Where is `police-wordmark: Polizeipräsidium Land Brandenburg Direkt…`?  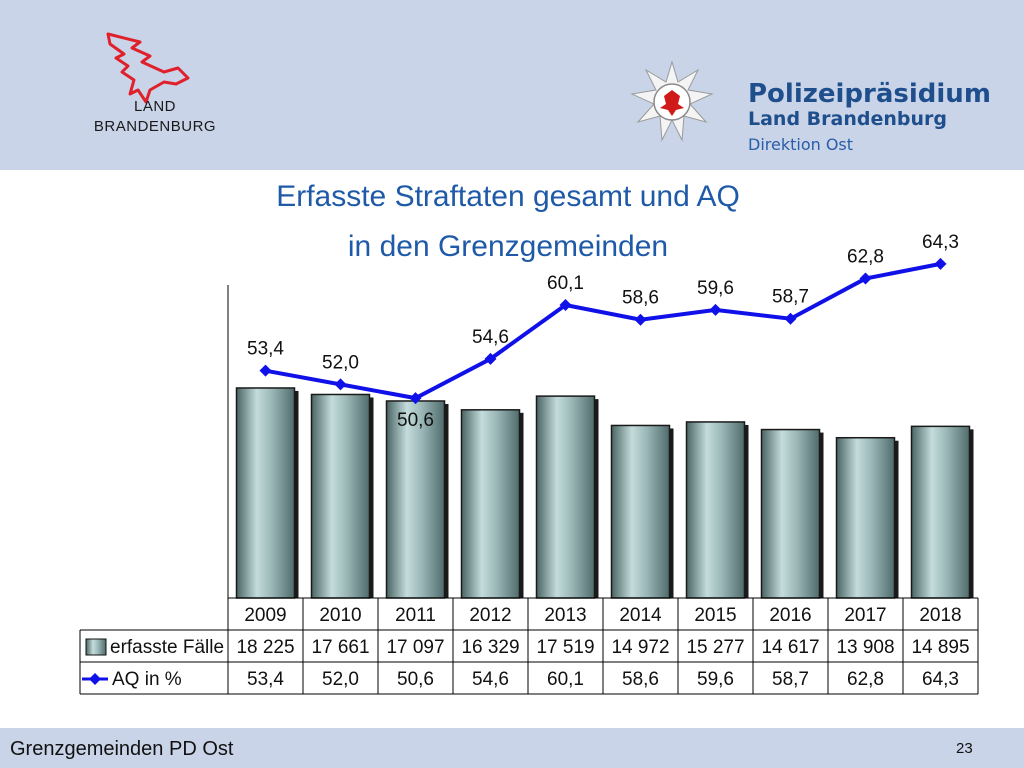 police-wordmark: Polizeipräsidium Land Brandenburg Direkt… is located at coordinates (869, 118).